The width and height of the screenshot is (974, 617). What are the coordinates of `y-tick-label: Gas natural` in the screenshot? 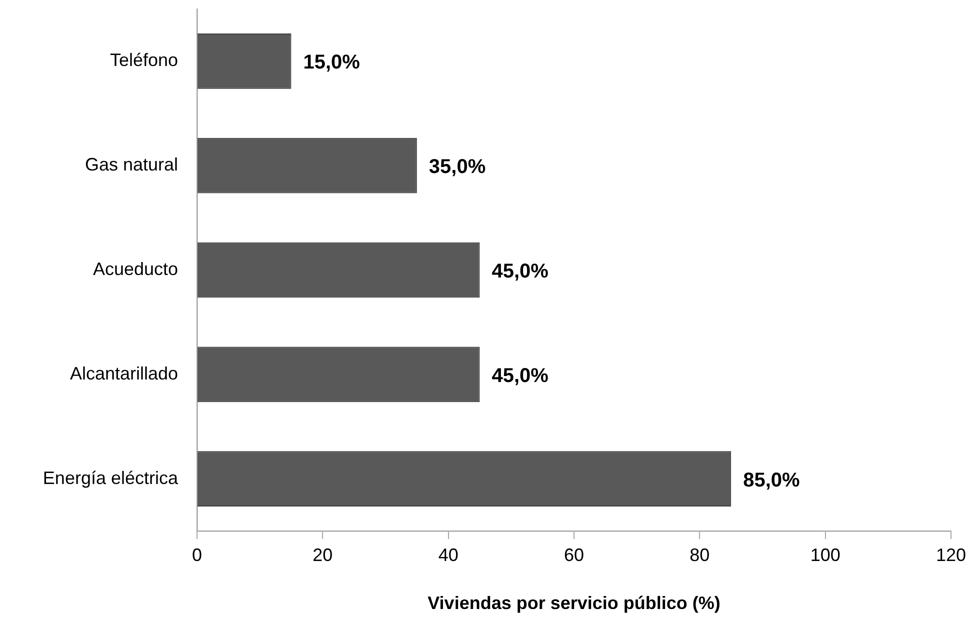 It's located at (131, 164).